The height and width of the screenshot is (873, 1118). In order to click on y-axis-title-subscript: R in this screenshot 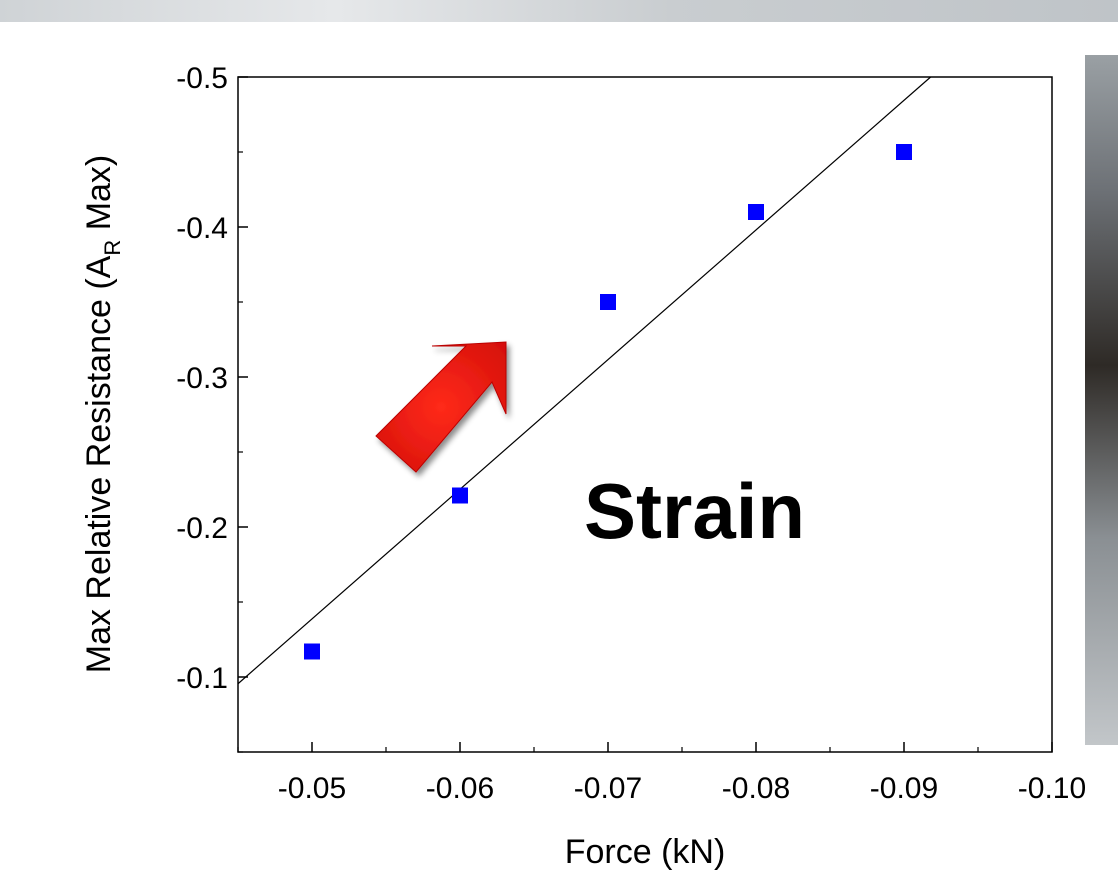, I will do `click(112, 248)`.